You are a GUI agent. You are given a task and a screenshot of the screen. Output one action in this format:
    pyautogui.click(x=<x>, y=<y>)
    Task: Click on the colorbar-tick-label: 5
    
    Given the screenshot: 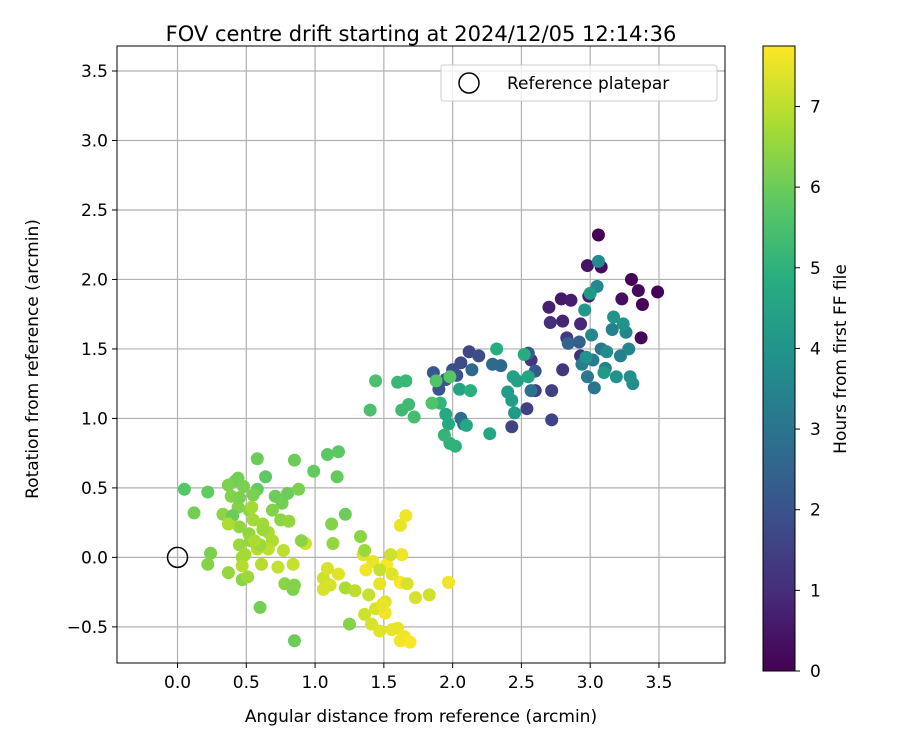 What is the action you would take?
    pyautogui.click(x=815, y=269)
    